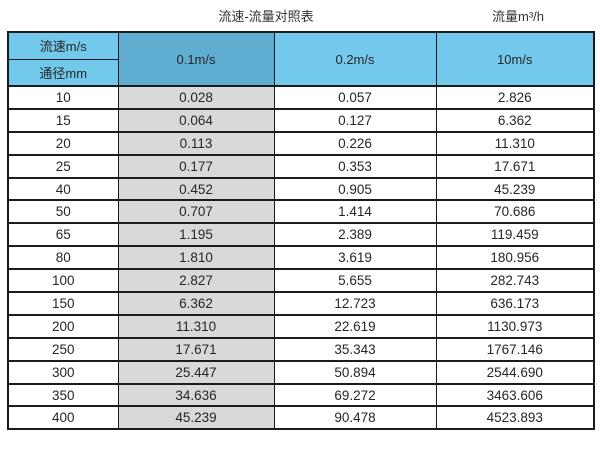 The height and width of the screenshot is (466, 600). What do you see at coordinates (63, 72) in the screenshot?
I see `diameter-header-cell: 通径mm` at bounding box center [63, 72].